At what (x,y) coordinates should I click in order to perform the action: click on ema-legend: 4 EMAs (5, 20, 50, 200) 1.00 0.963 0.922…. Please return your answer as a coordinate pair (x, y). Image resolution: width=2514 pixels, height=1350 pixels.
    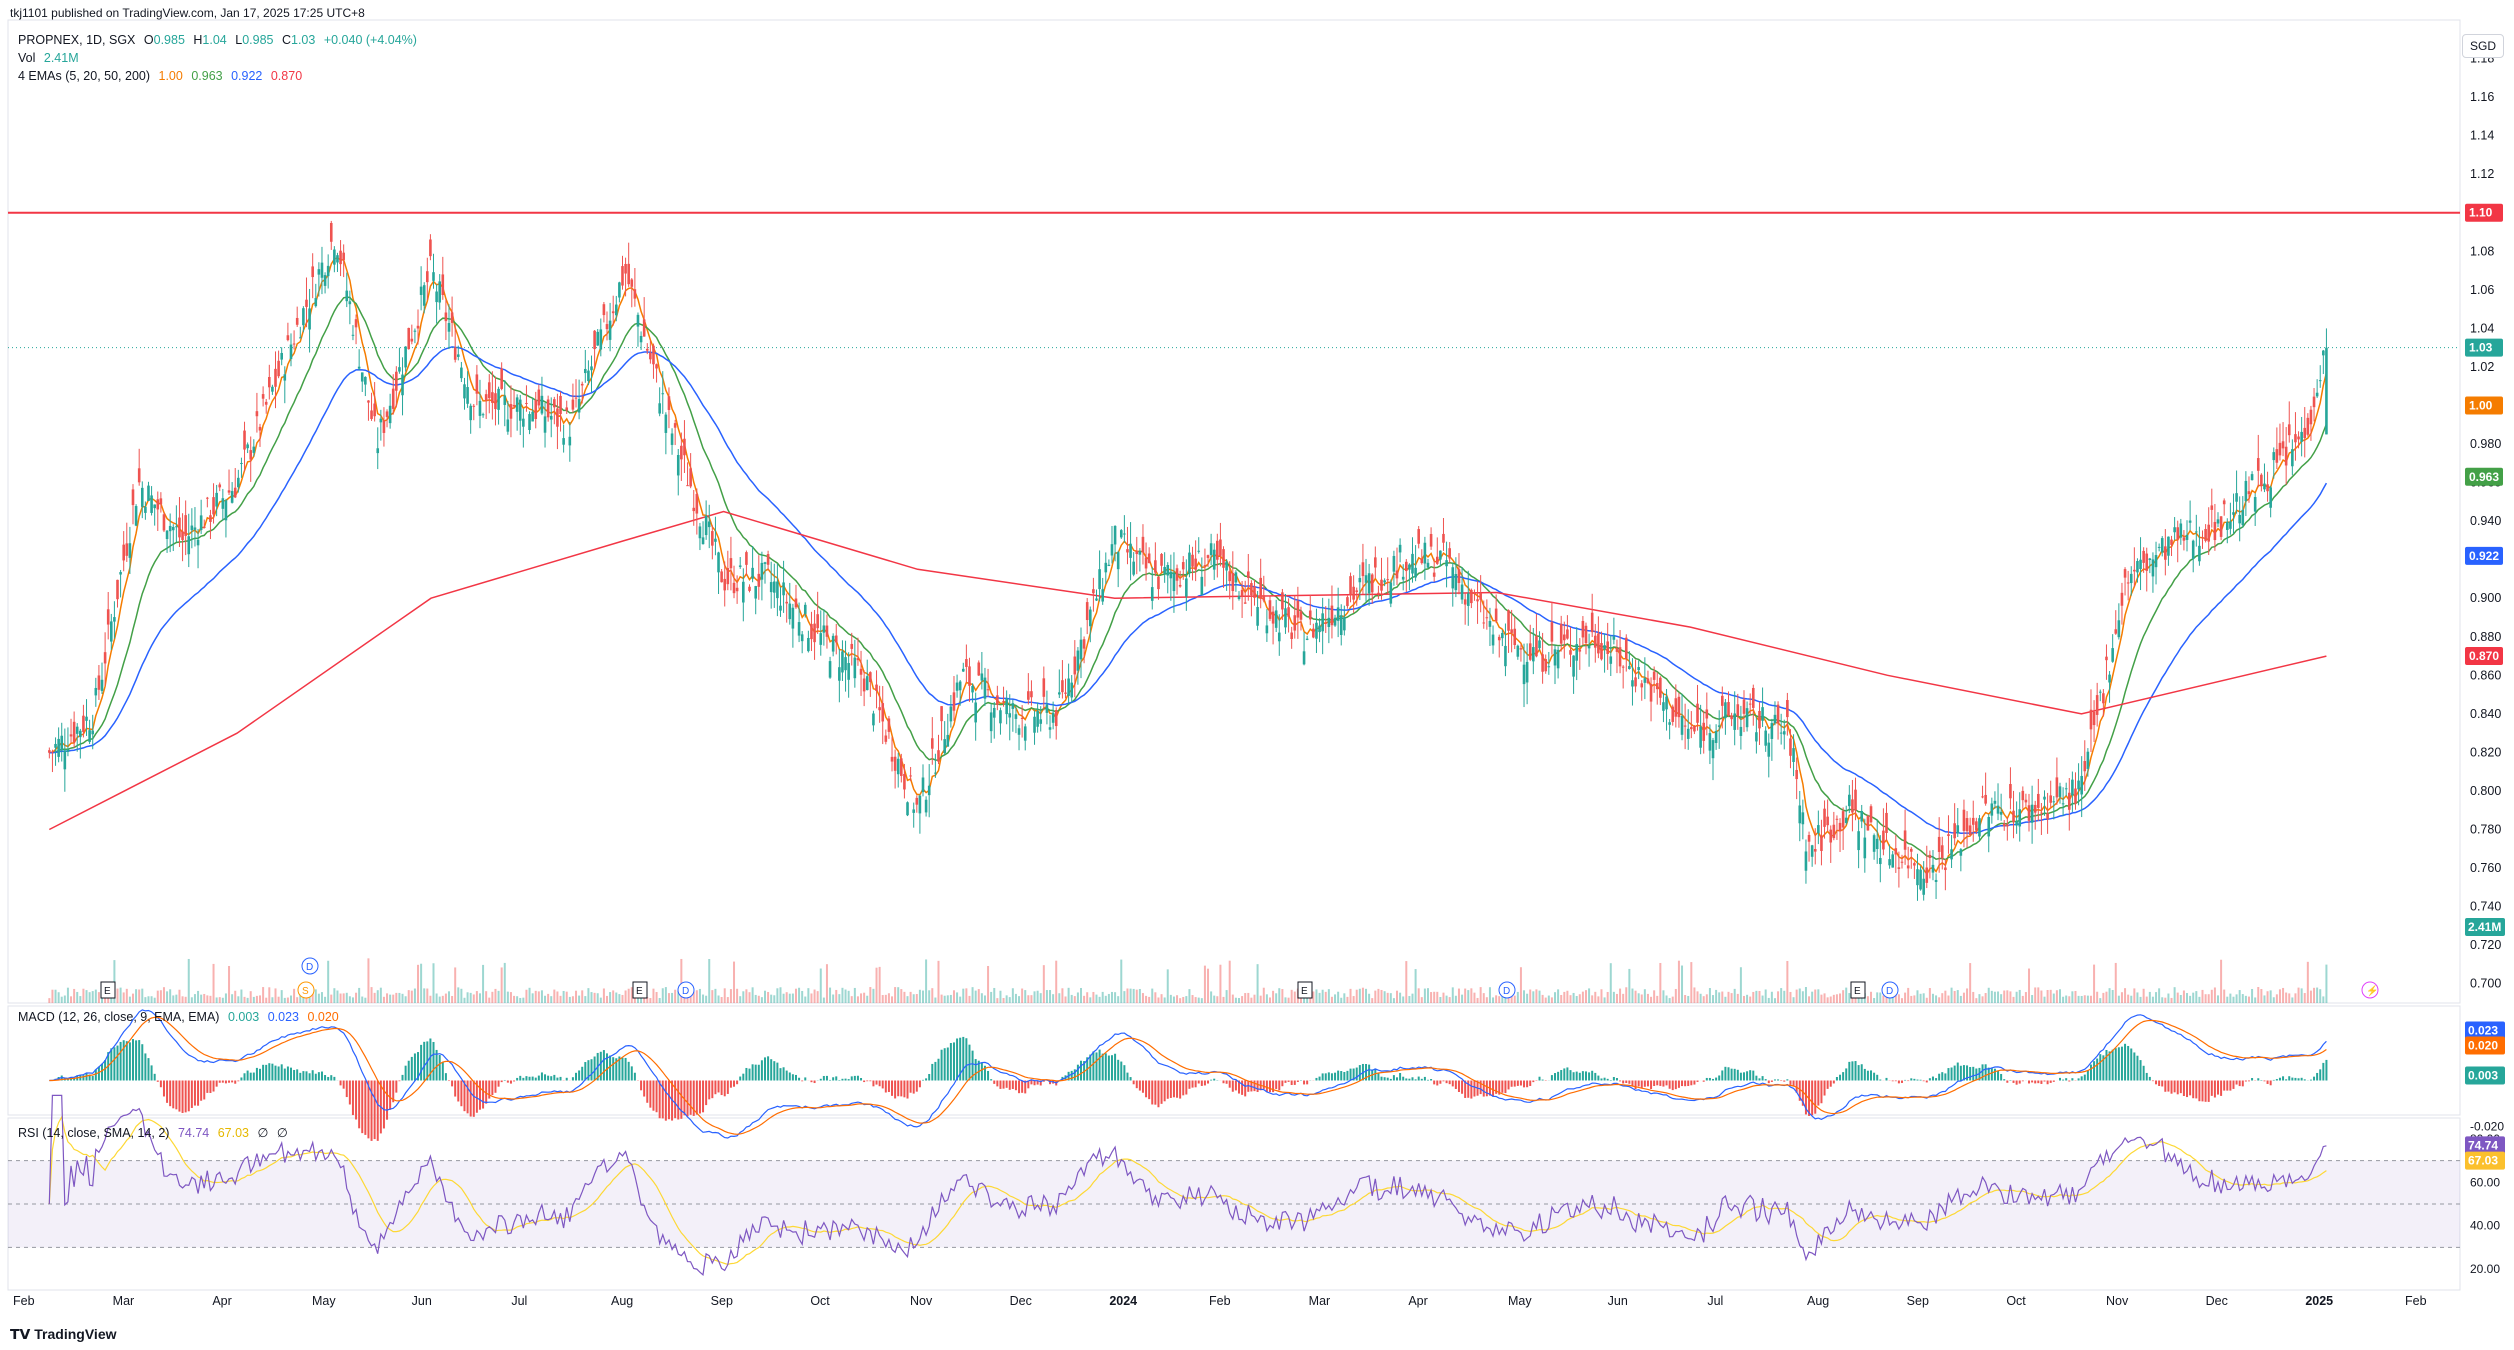
    Looking at the image, I should click on (162, 76).